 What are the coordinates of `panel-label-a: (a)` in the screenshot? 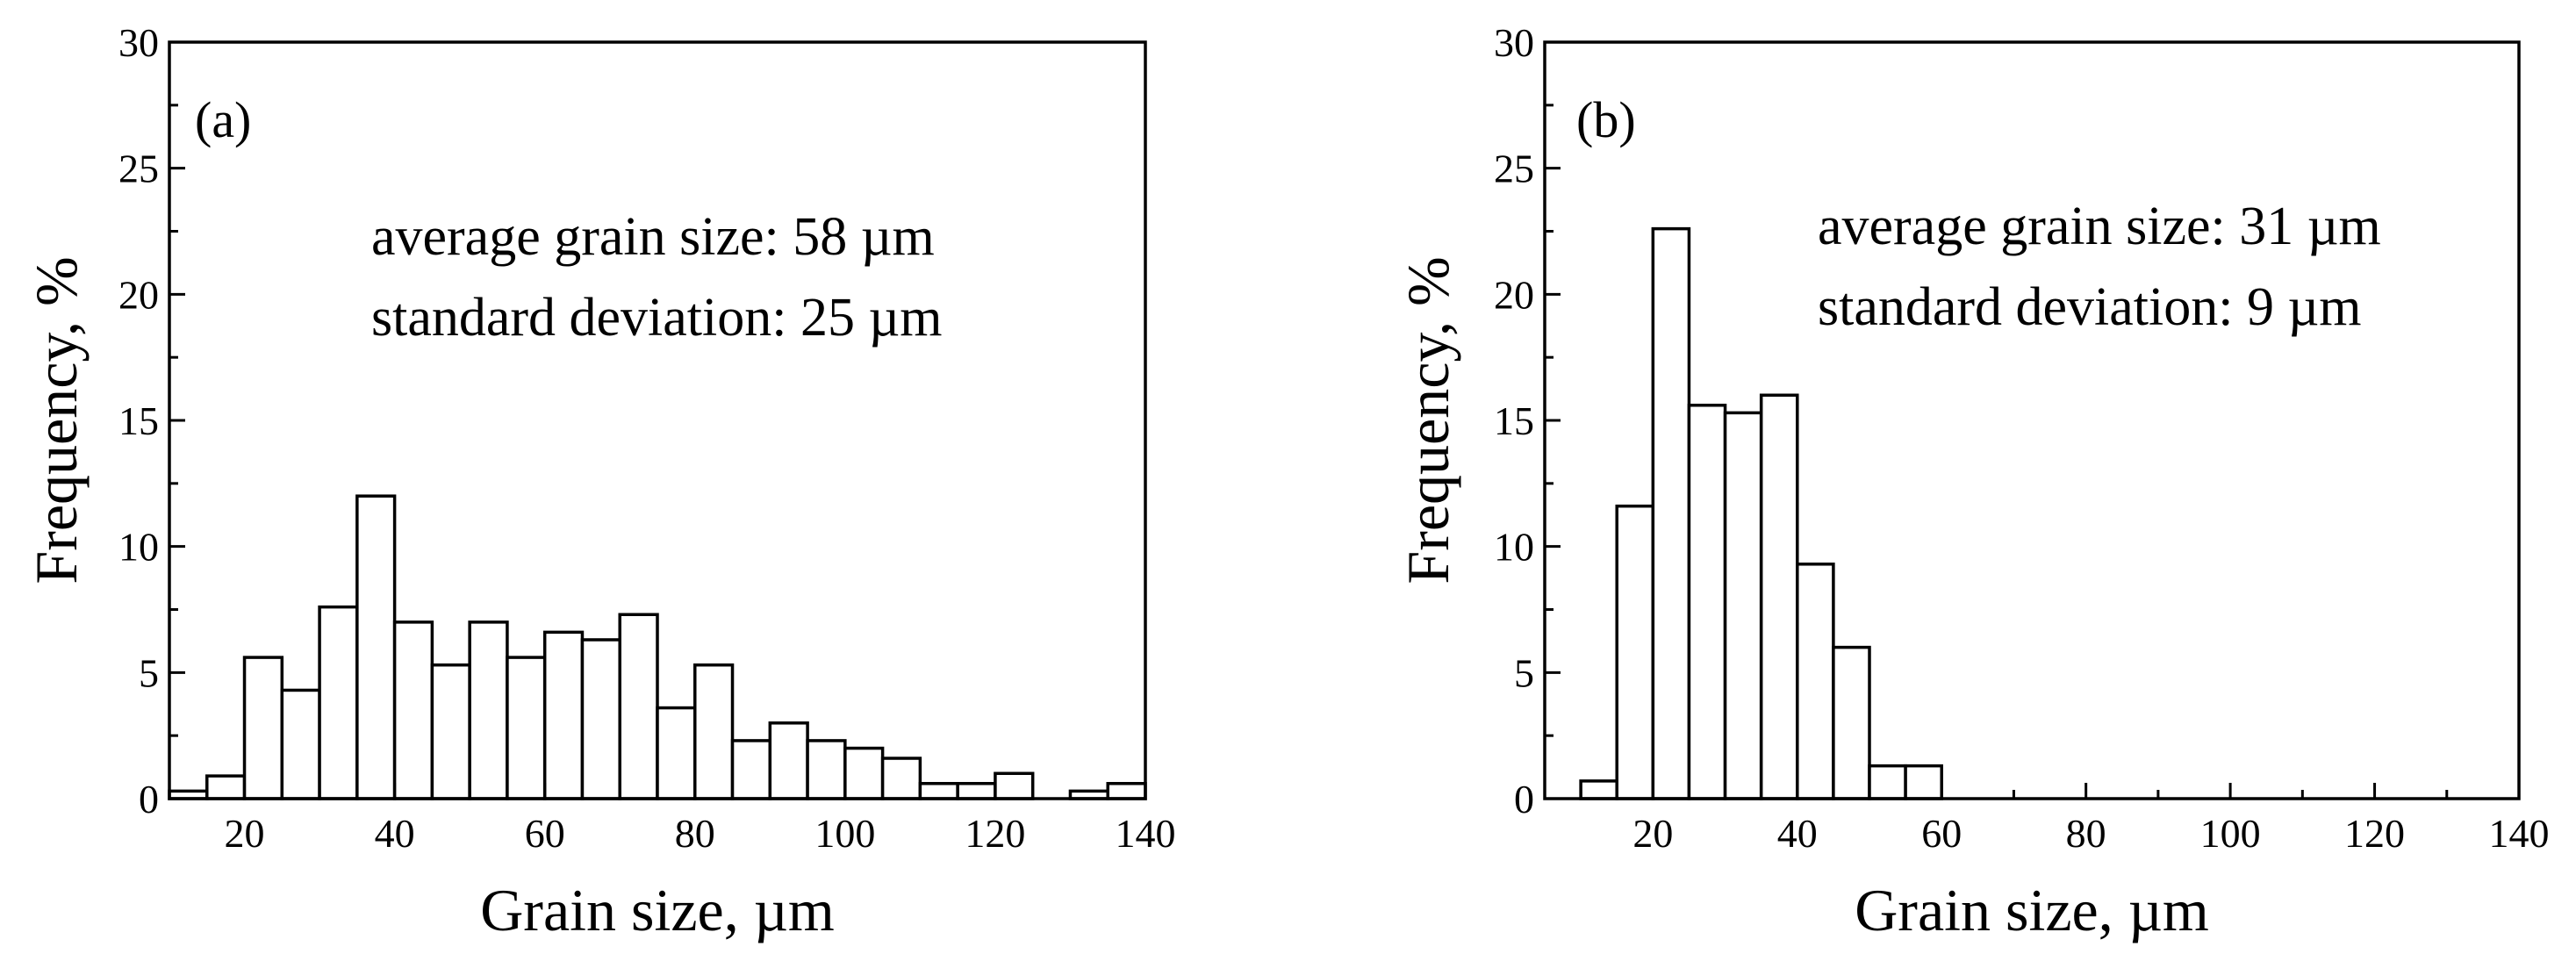 It's located at (223, 119).